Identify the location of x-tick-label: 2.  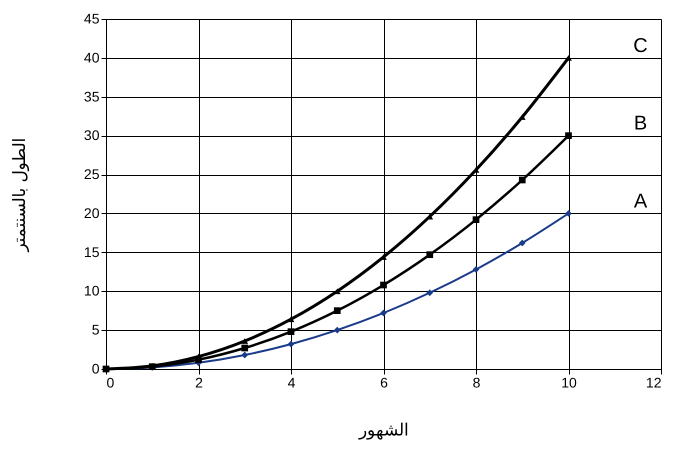
(199, 382).